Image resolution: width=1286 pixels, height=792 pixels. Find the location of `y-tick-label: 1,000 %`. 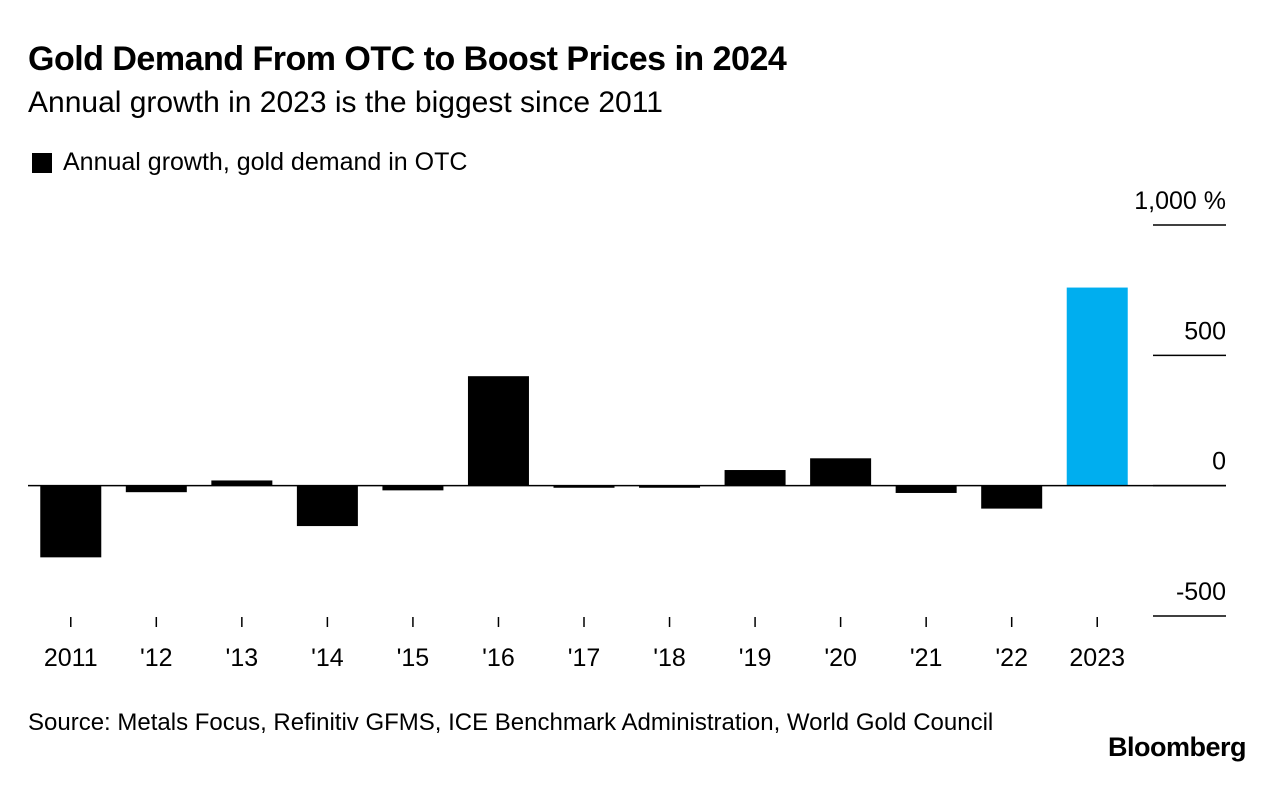

y-tick-label: 1,000 % is located at coordinates (1180, 201).